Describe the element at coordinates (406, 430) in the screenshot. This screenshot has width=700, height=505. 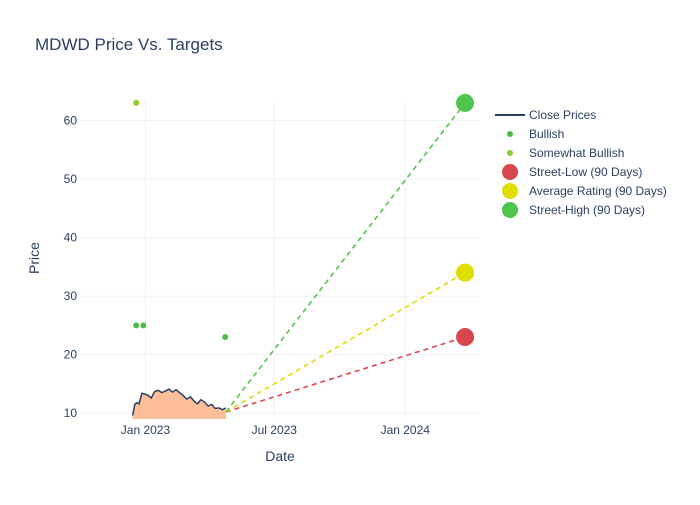
I see `x-tick-label: Jan 2024` at that location.